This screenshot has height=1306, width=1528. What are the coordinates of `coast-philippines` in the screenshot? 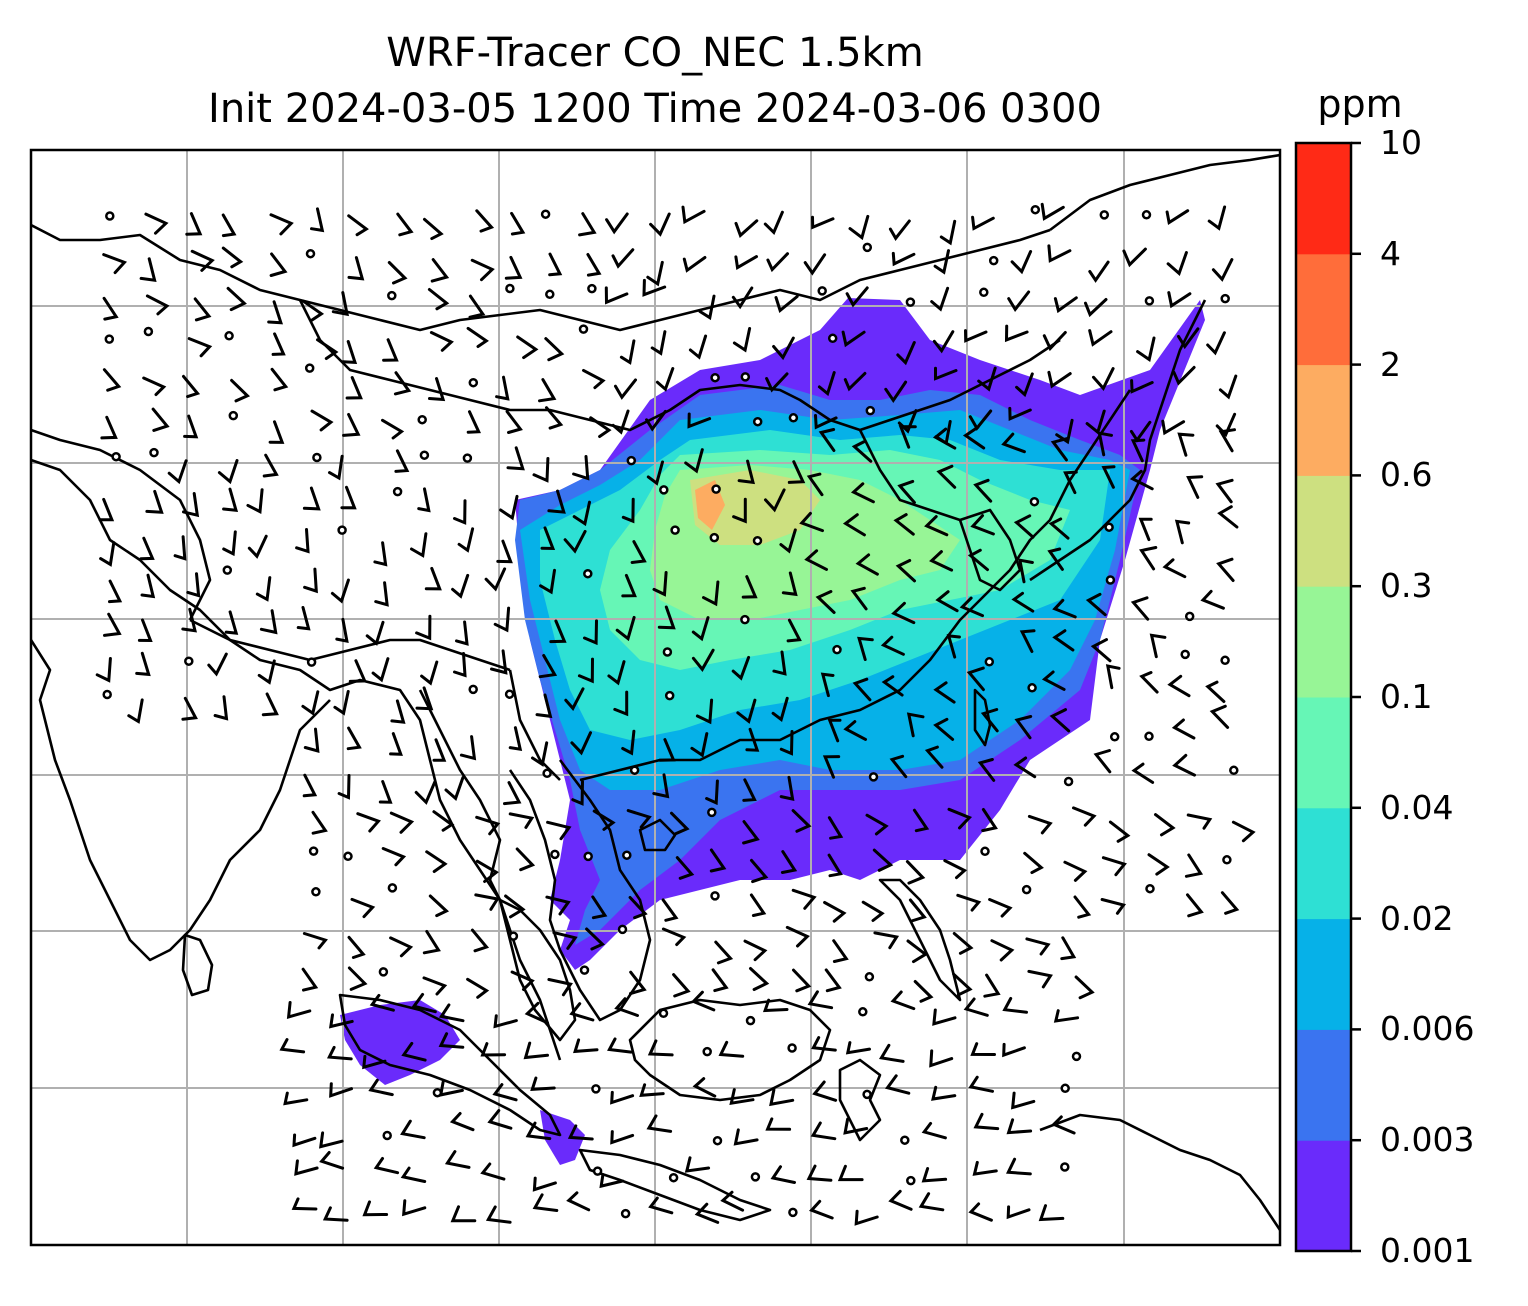 It's located at (920, 940).